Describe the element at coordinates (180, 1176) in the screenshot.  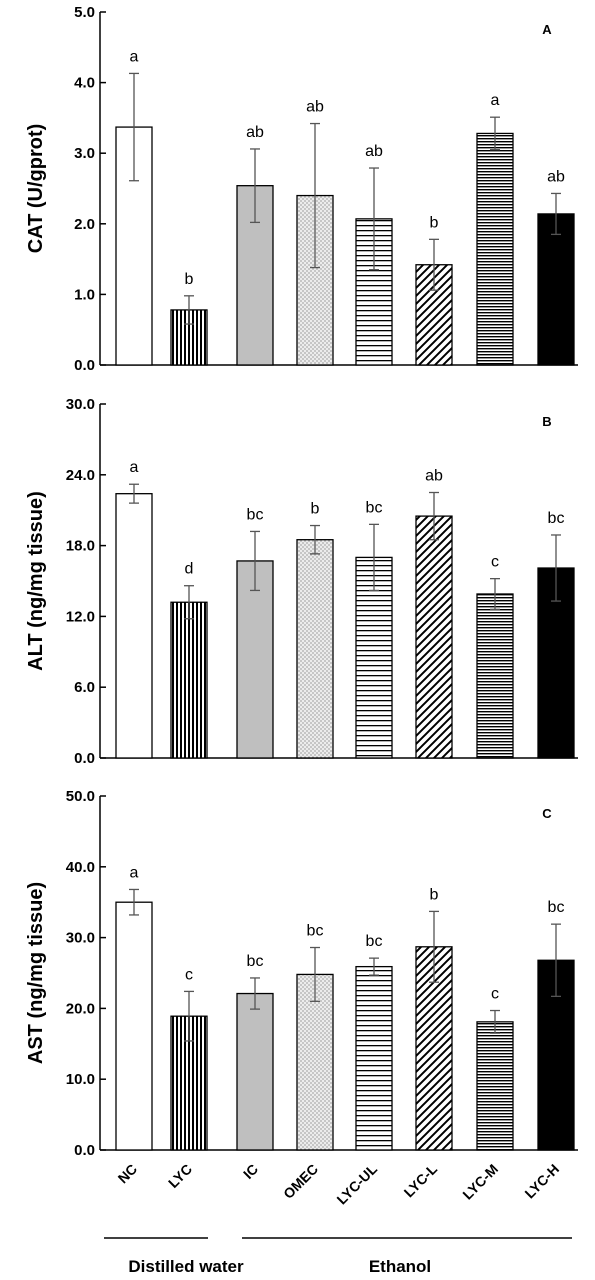
I see `category-label: LYC` at that location.